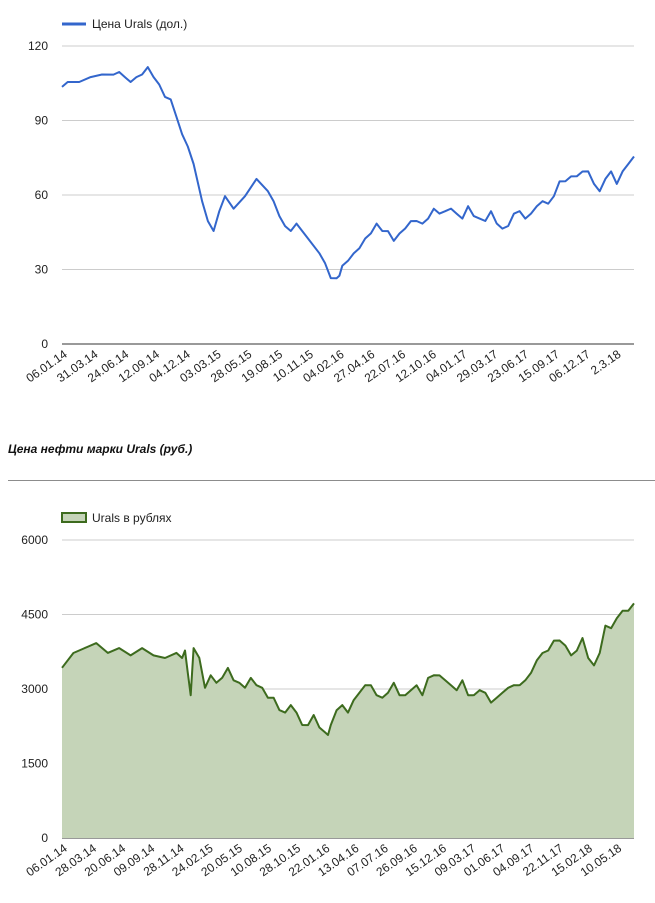  Describe the element at coordinates (34, 615) in the screenshot. I see `y-tick-label: 4500` at that location.